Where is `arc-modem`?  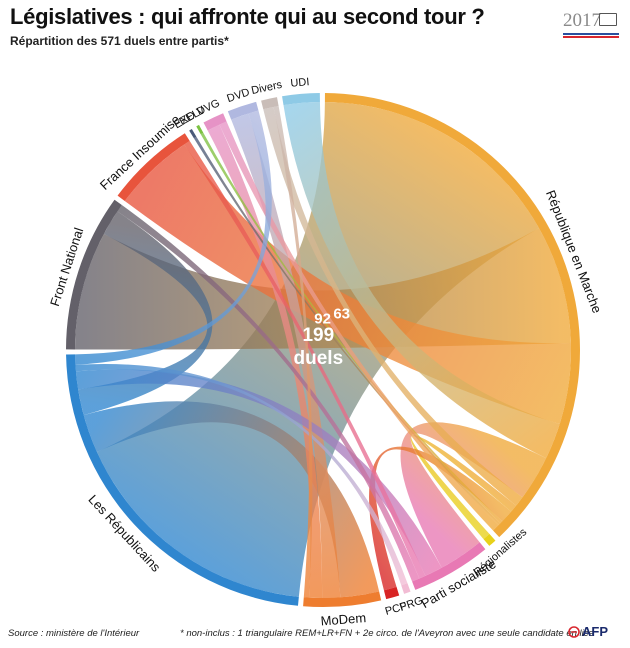 arc-modem is located at coordinates (342, 599).